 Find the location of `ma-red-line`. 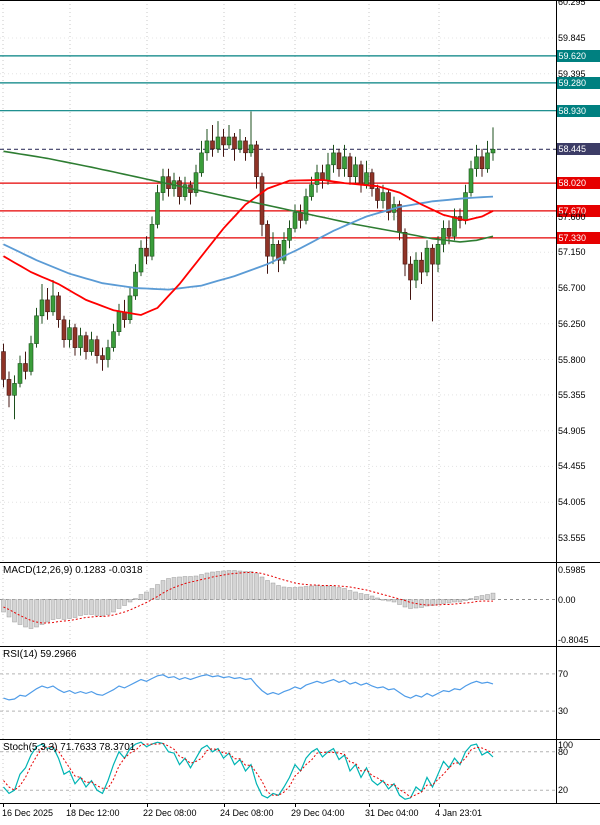

ma-red-line is located at coordinates (248, 247).